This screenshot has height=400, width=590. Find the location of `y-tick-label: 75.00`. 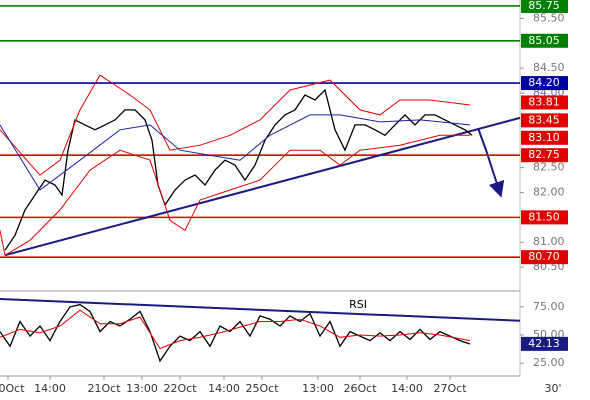

y-tick-label: 75.00 is located at coordinates (549, 306).